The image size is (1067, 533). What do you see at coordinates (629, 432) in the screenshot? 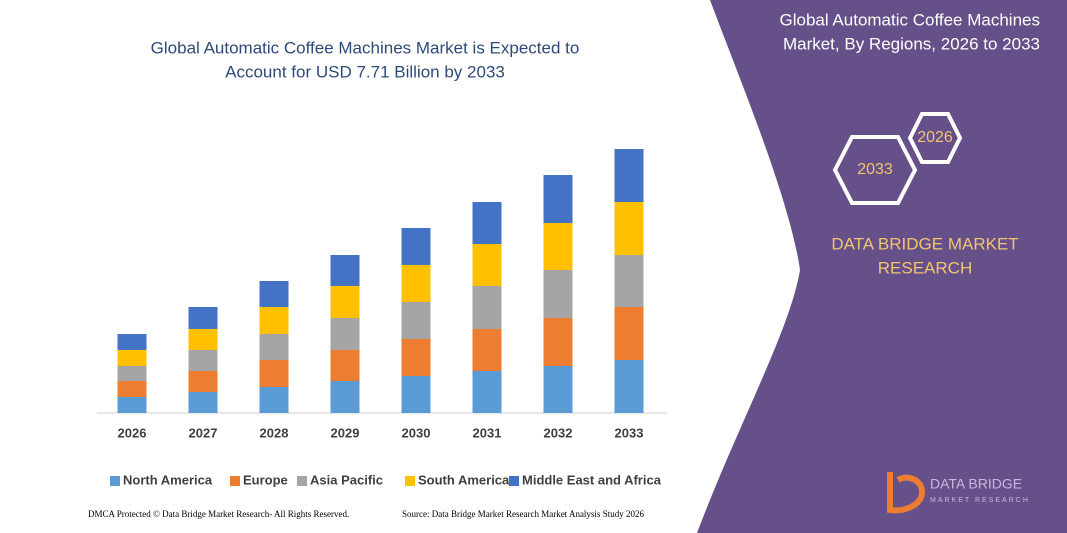
I see `x-tick-label: 2033` at bounding box center [629, 432].